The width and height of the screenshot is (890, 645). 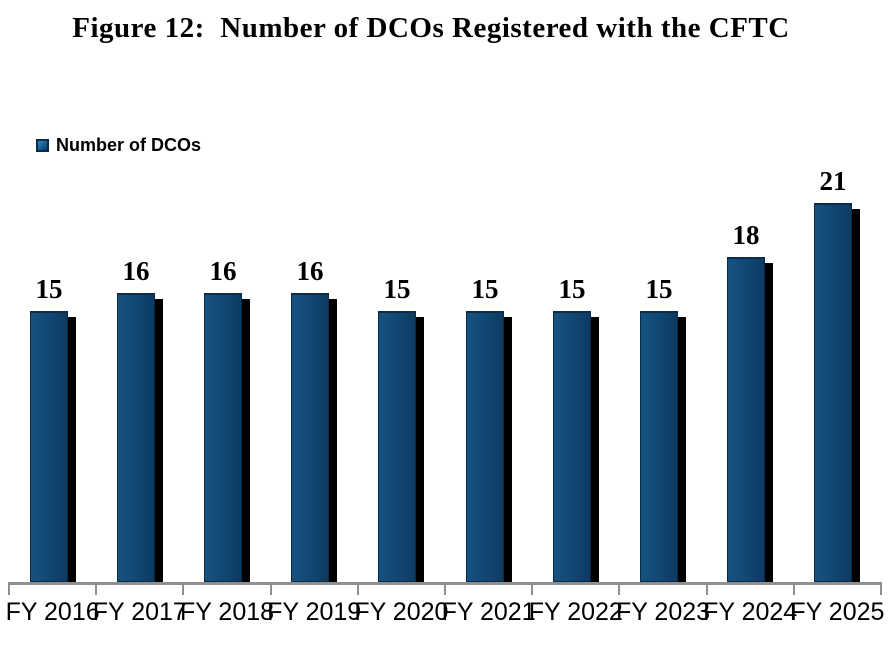 I want to click on value-label-fy-2017: 16, so click(x=136, y=271).